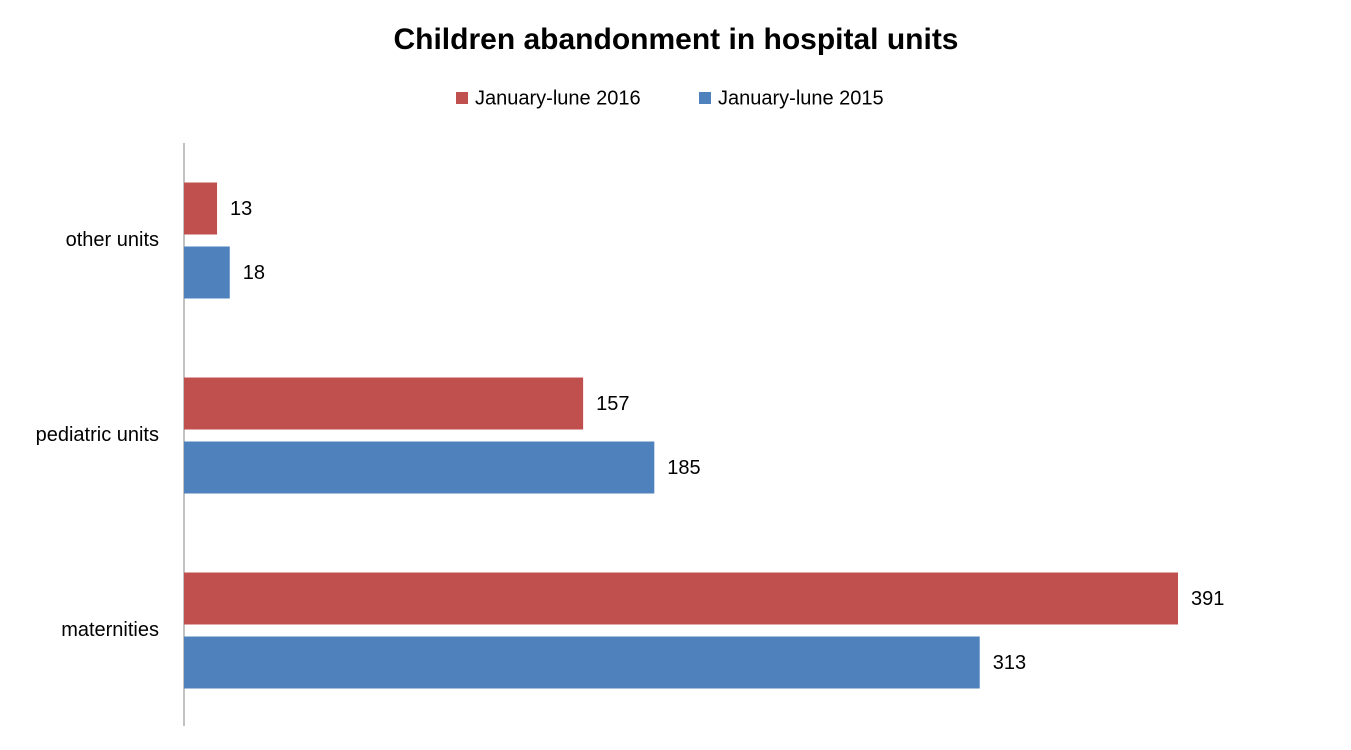 This screenshot has height=750, width=1351. Describe the element at coordinates (254, 273) in the screenshot. I see `data-label: 18` at that location.